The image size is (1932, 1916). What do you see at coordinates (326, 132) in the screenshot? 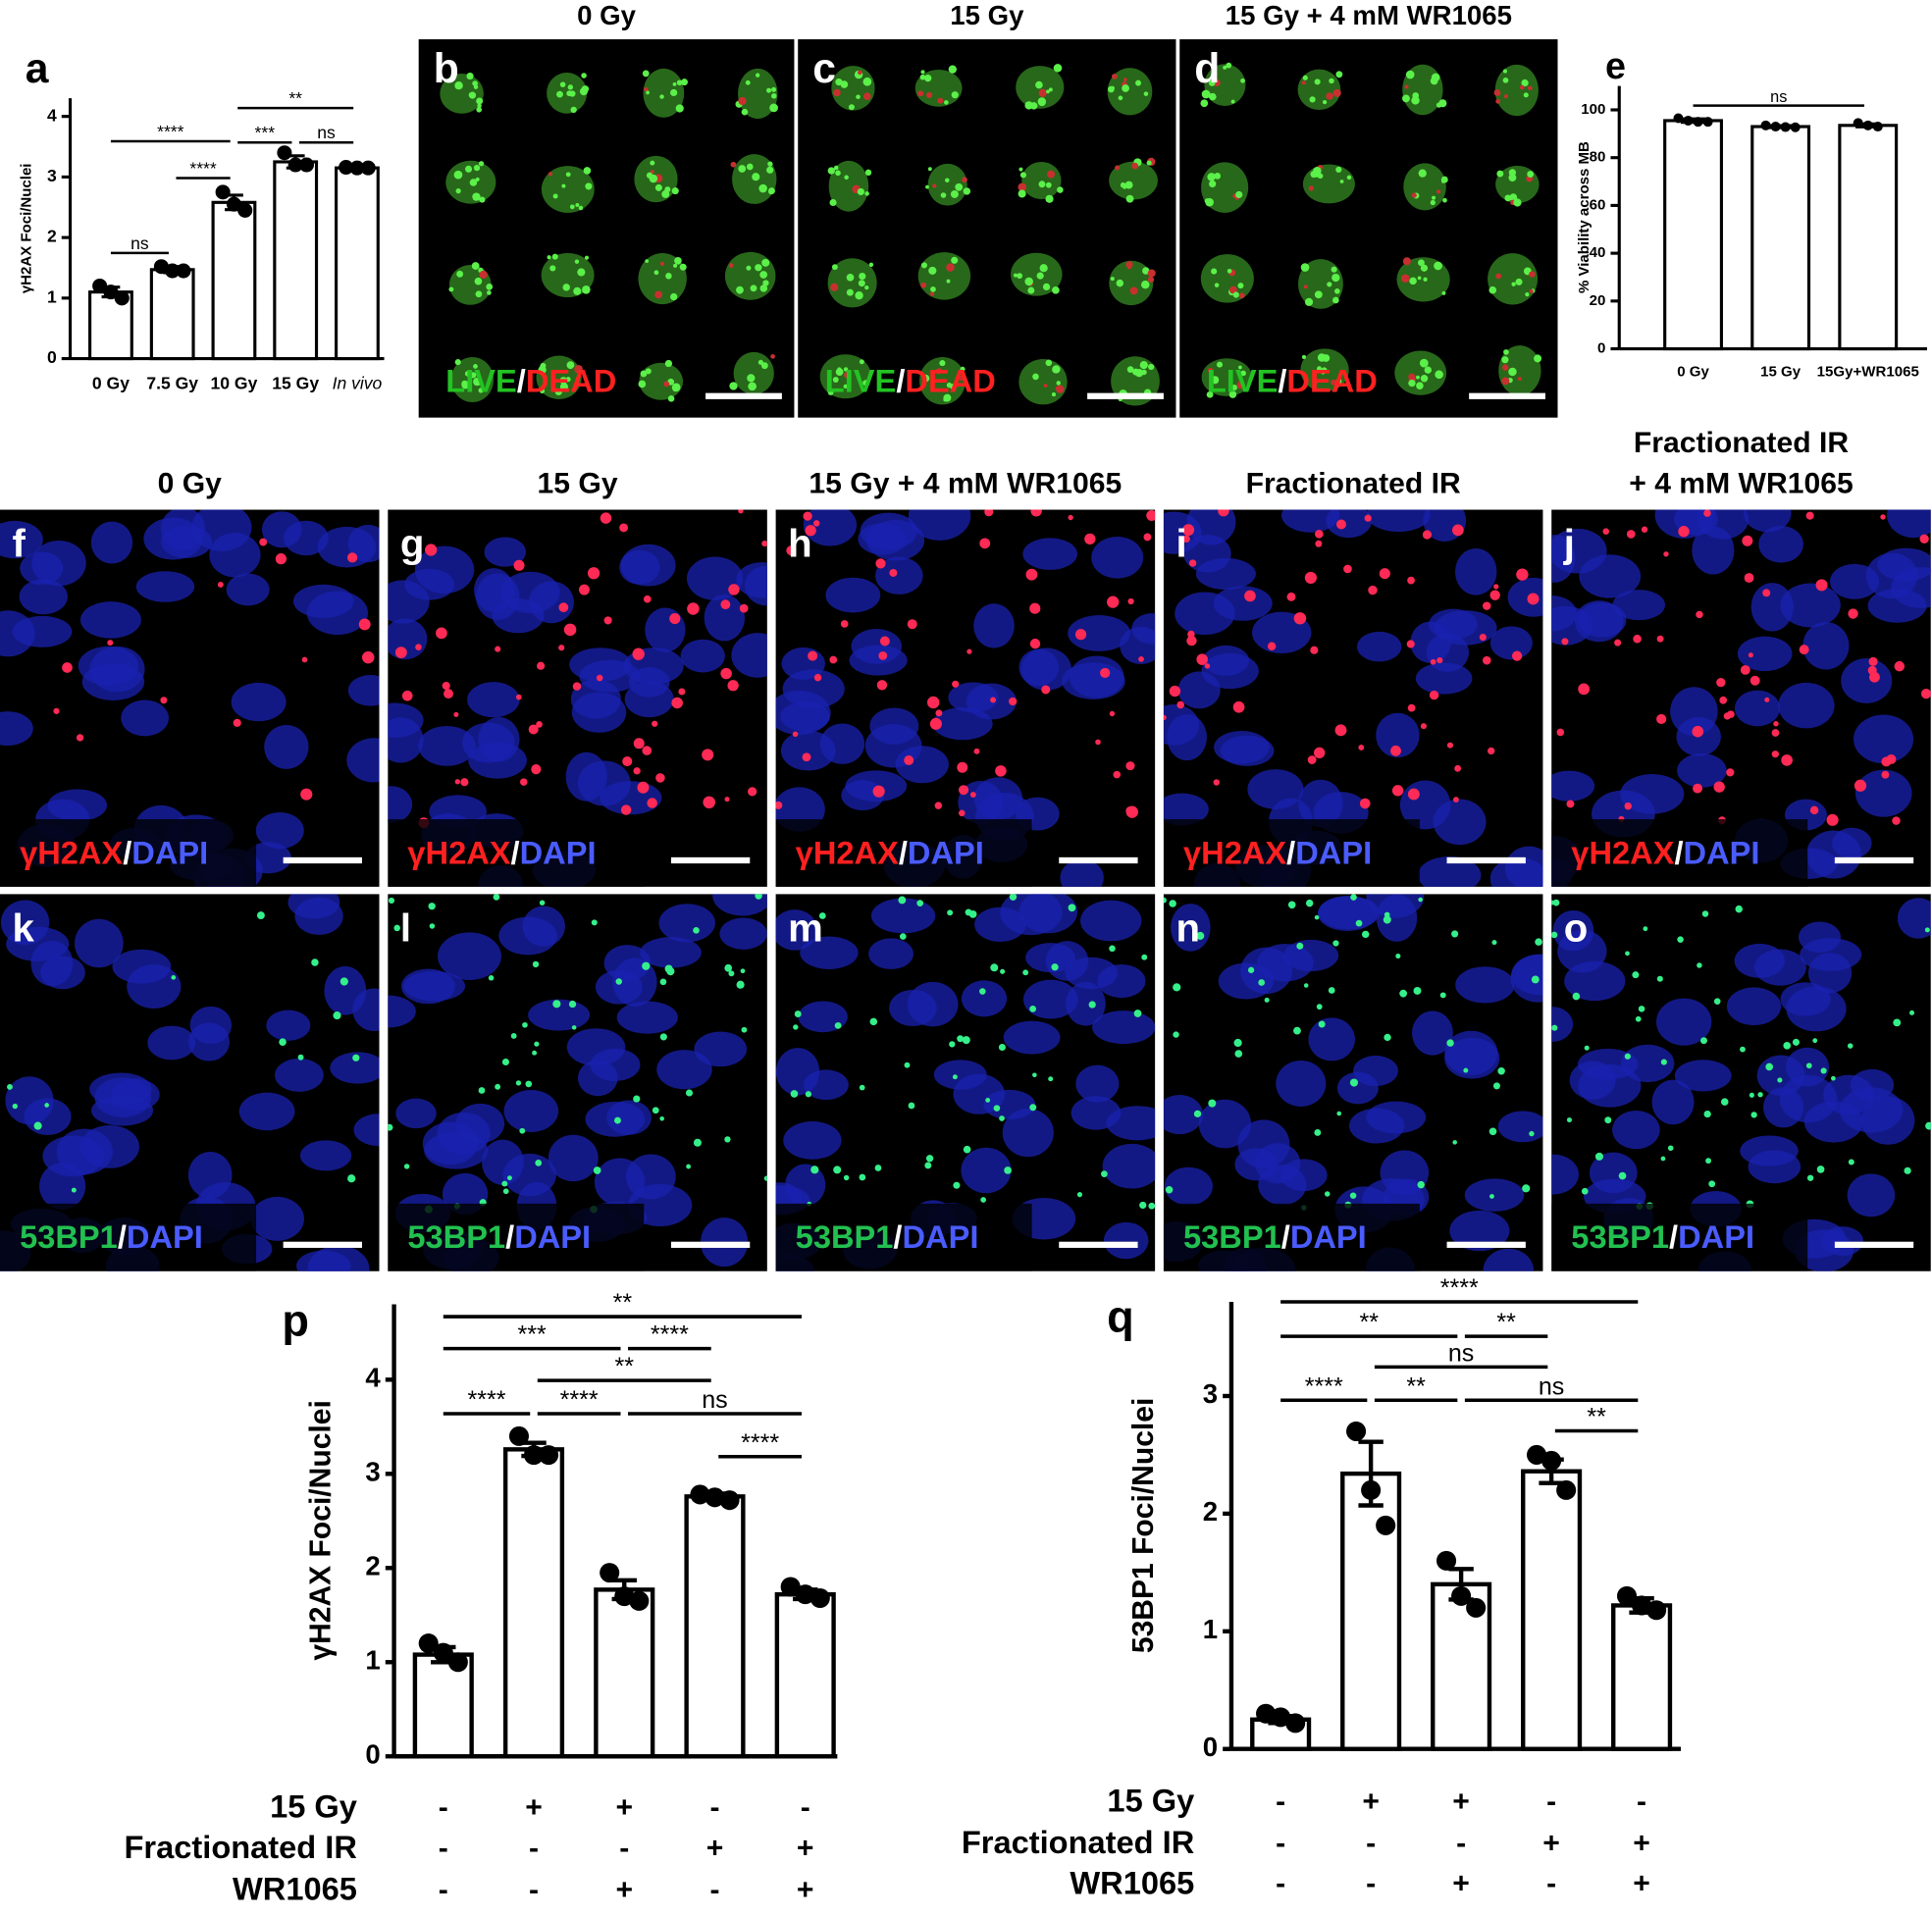
I see `significance-label: ns` at bounding box center [326, 132].